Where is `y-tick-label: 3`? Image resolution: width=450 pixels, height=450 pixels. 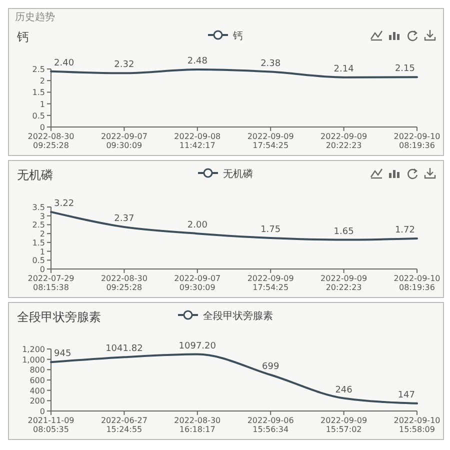 y-tick-label: 3 is located at coordinates (42, 216).